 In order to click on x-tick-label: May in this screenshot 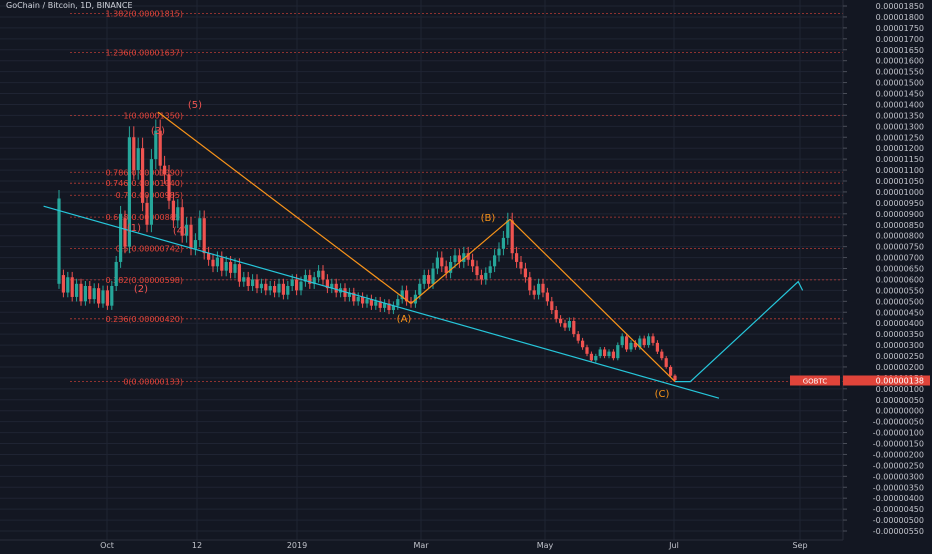, I will do `click(545, 545)`.